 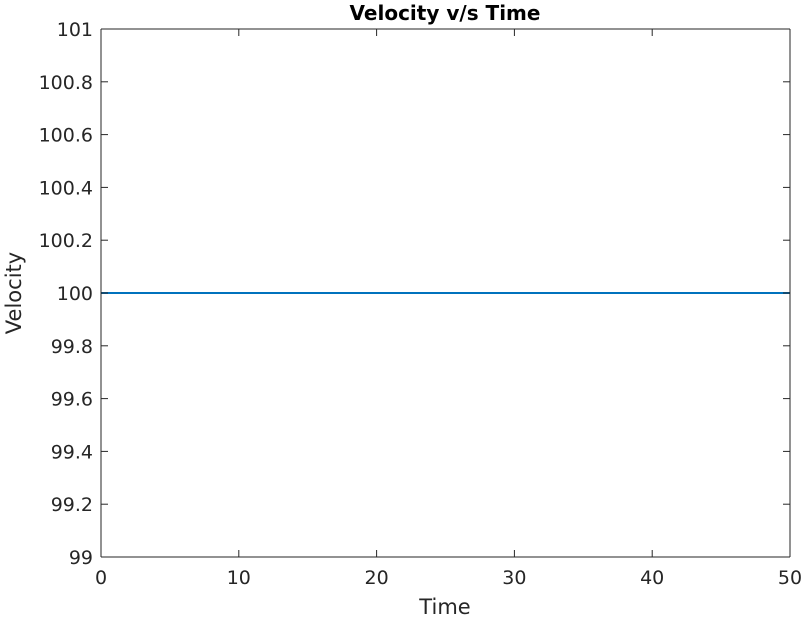 I want to click on x-tick-label: 50, so click(x=790, y=578).